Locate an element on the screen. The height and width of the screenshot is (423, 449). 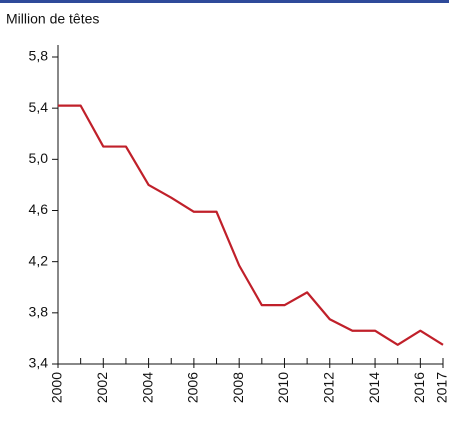
top-rule is located at coordinates (224, 1).